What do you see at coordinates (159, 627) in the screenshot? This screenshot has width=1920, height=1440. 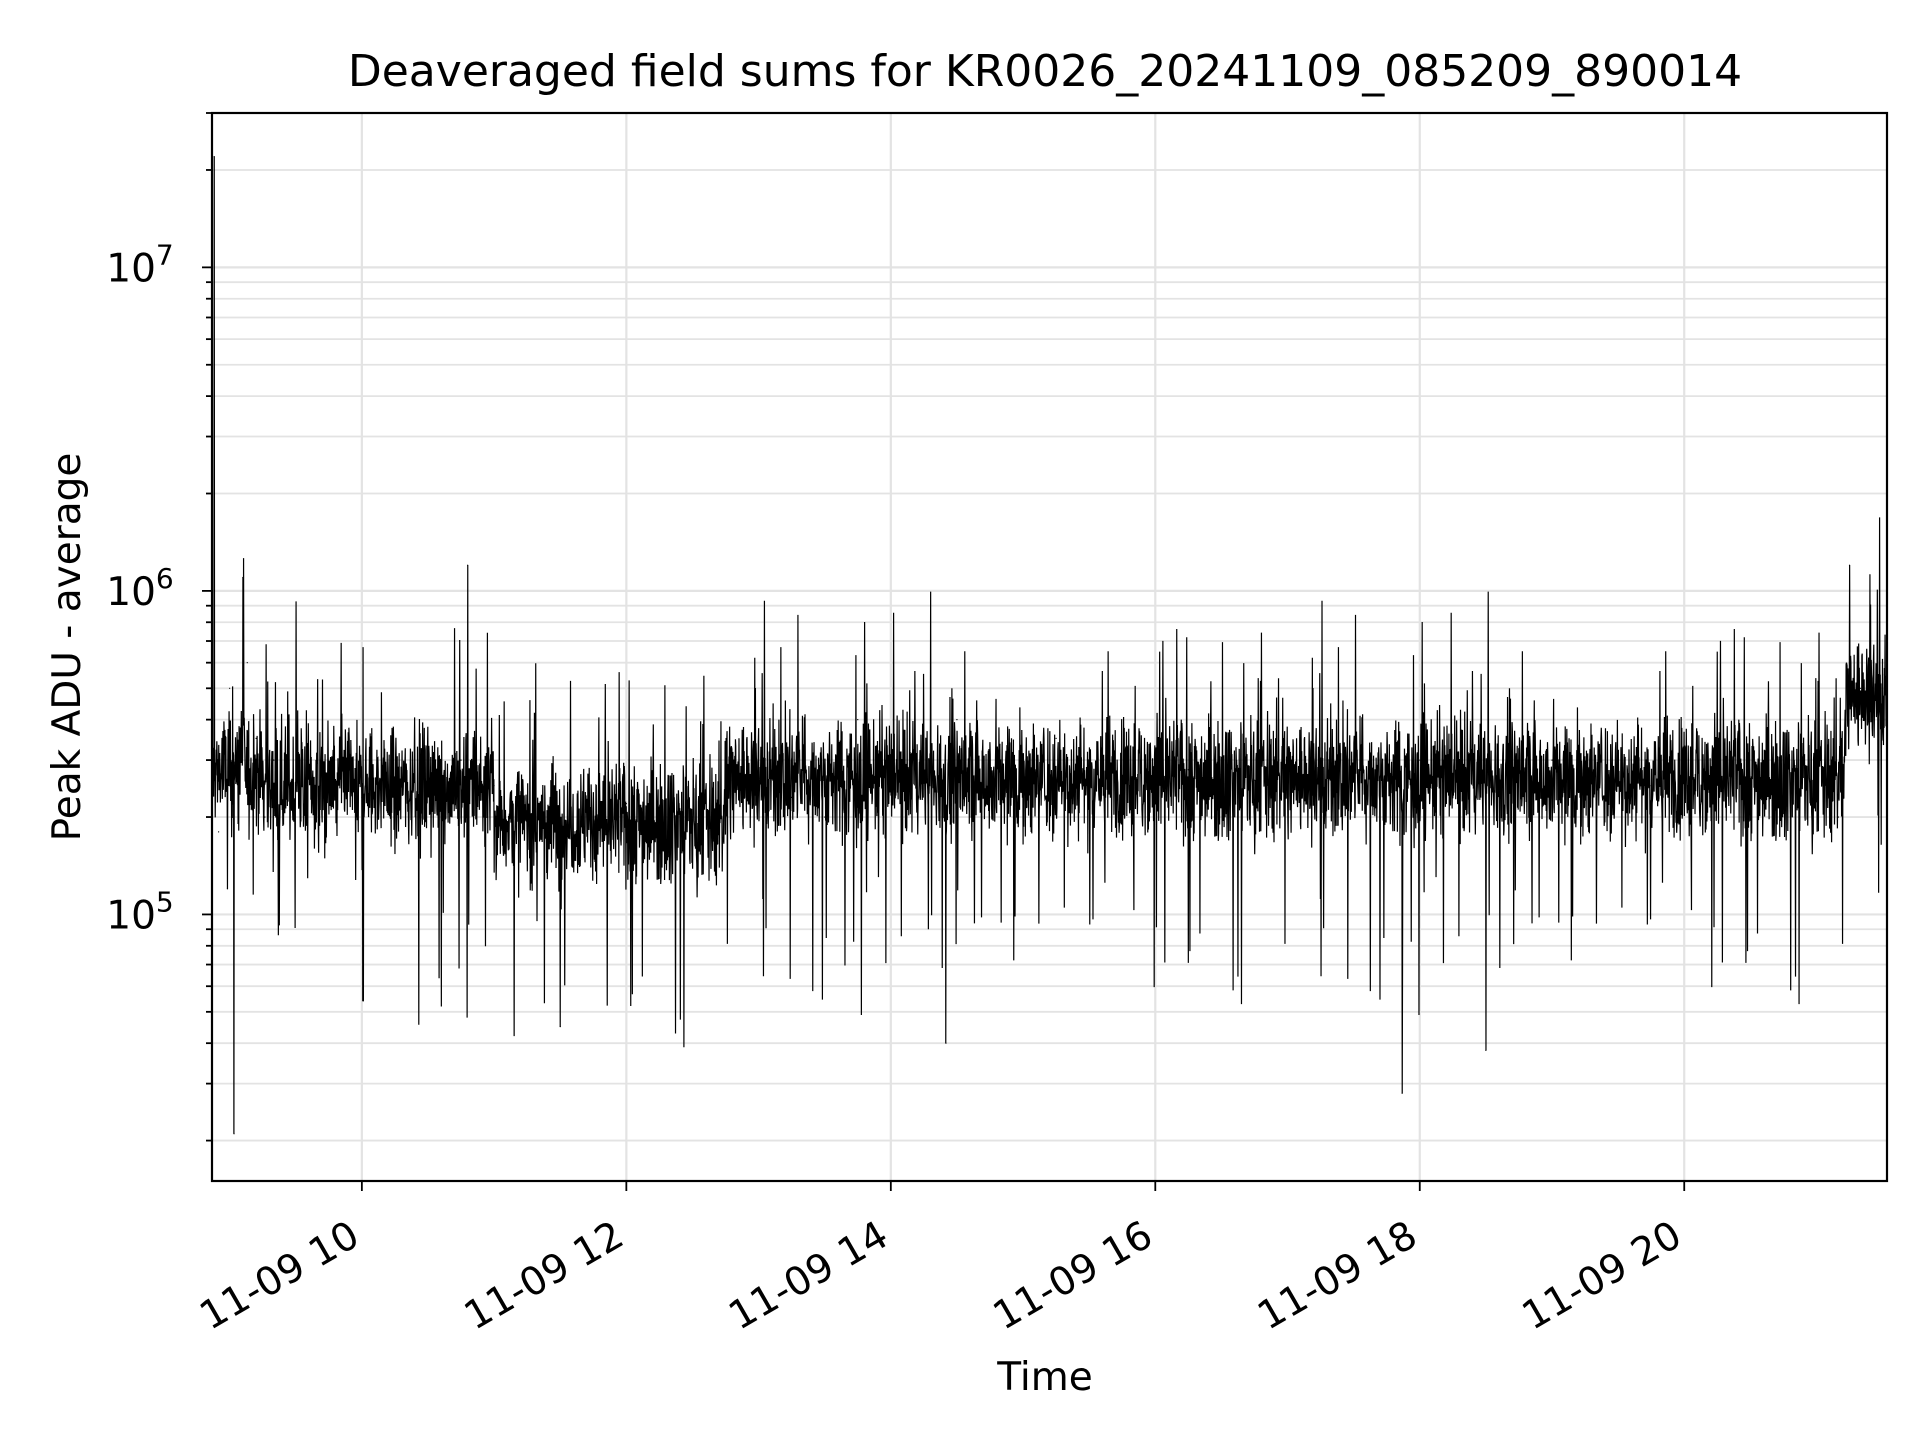 I see `y-axis-ticks: 10⁵ 10⁶ 10⁷` at bounding box center [159, 627].